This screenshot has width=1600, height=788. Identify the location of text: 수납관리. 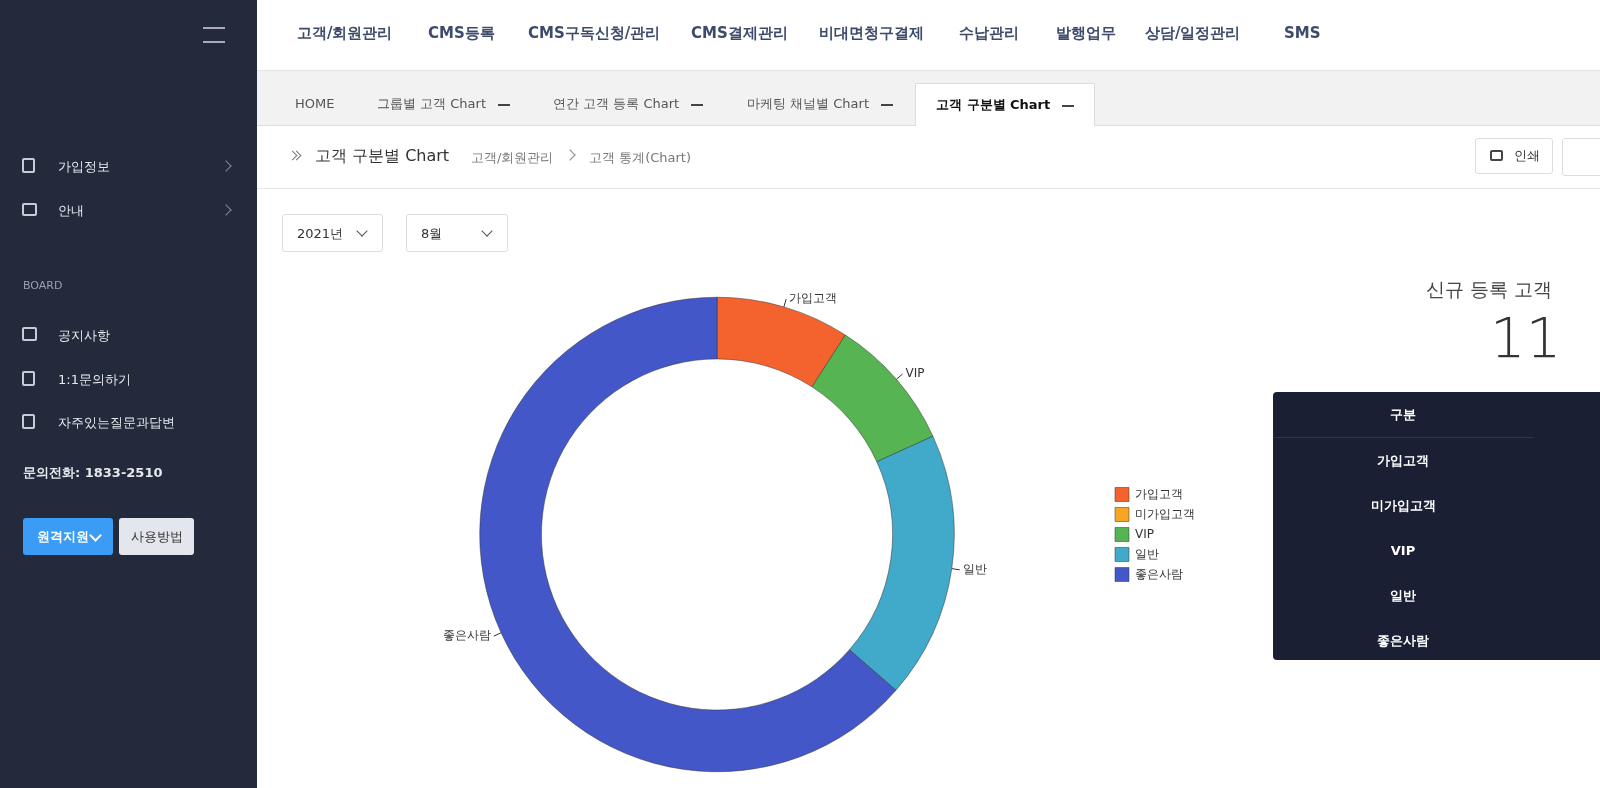
(989, 33).